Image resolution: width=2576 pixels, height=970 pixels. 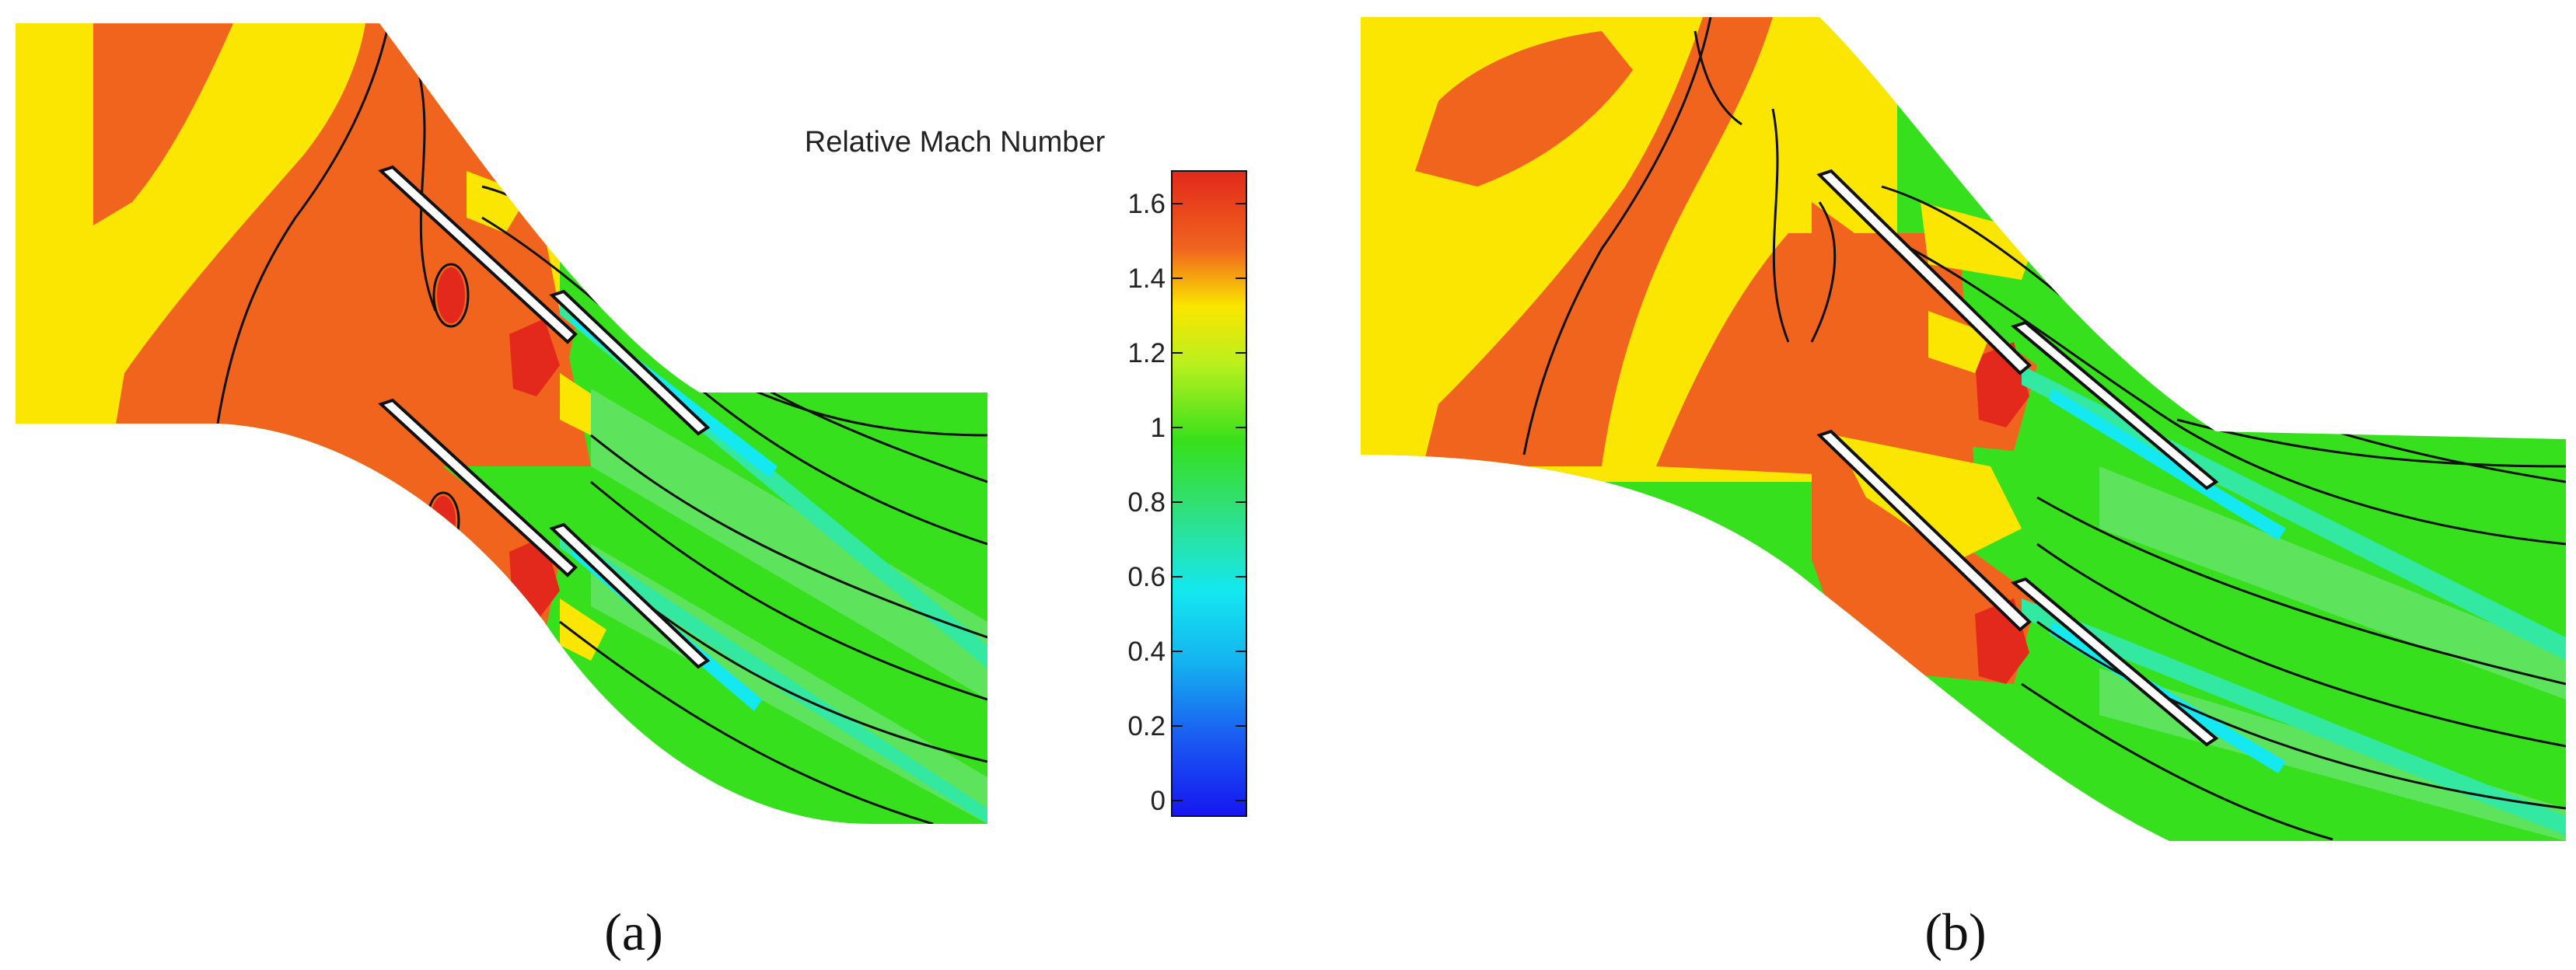 I want to click on colorbar-tick-label: 1.4, so click(x=1146, y=278).